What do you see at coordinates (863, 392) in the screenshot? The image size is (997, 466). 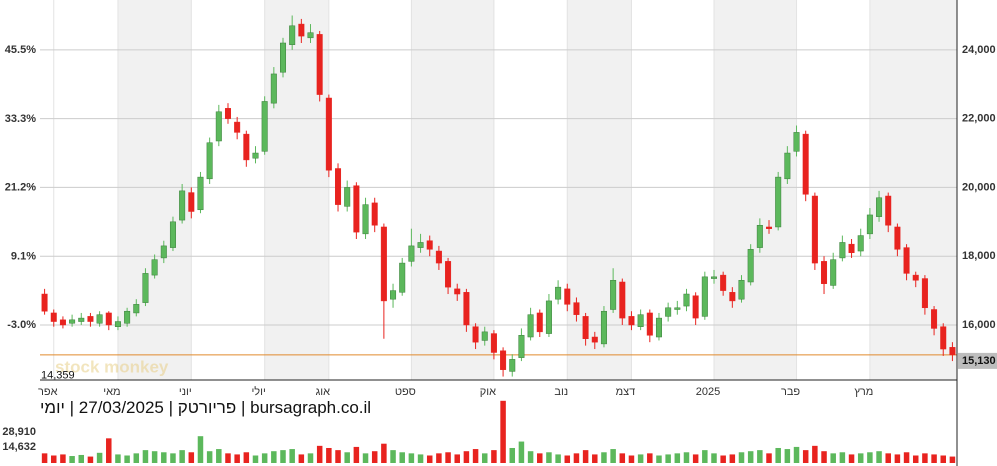 I see `x-tick-label: מרץ` at bounding box center [863, 392].